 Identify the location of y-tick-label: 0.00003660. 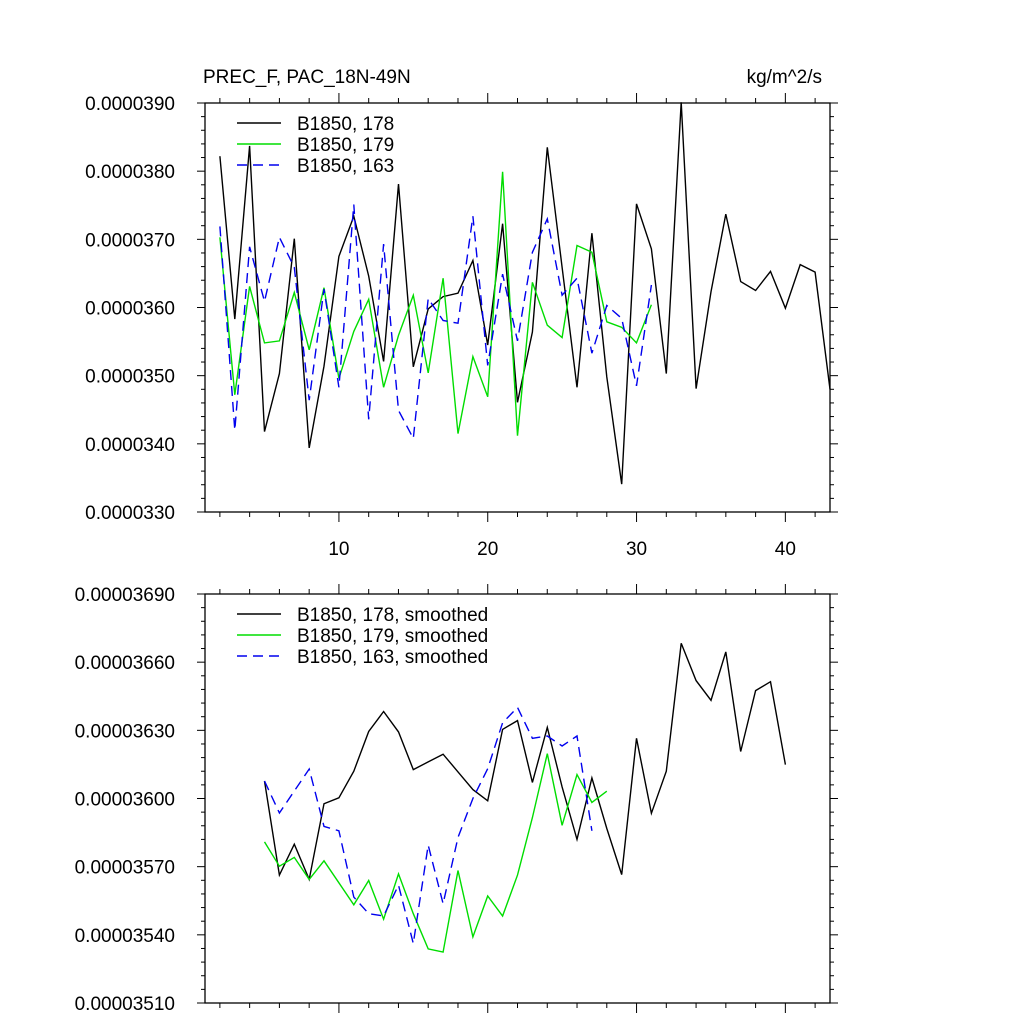
(125, 663).